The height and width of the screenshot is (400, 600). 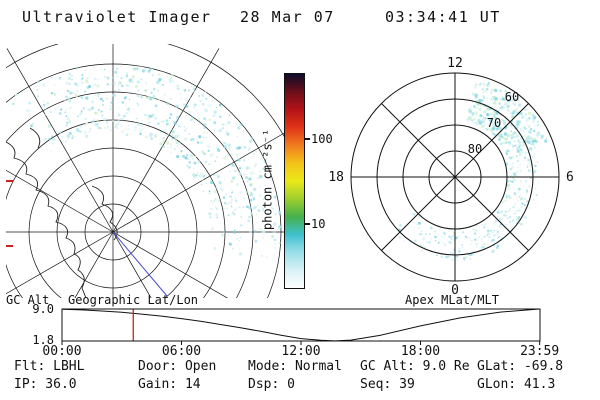 I want to click on colorbar-tick-10-mark, so click(x=307, y=224).